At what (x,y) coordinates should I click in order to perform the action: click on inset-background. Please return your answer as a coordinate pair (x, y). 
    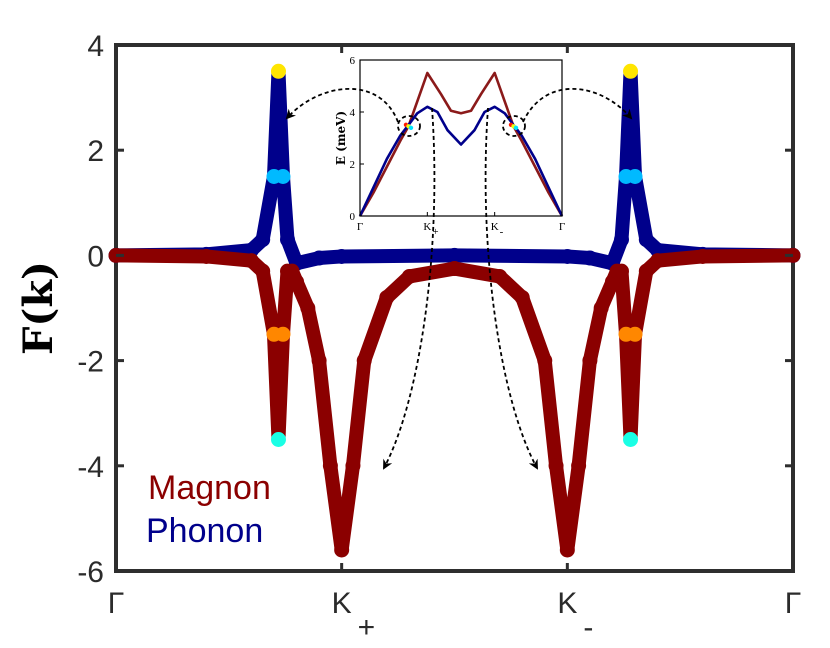
    Looking at the image, I should click on (461, 138).